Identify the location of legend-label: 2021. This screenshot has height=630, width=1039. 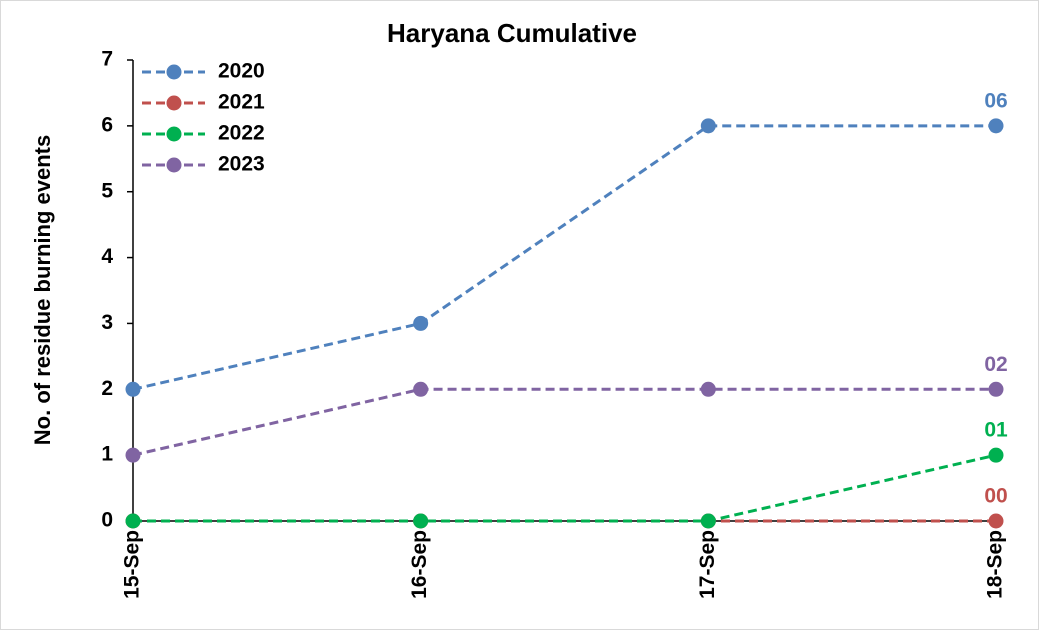
(241, 102).